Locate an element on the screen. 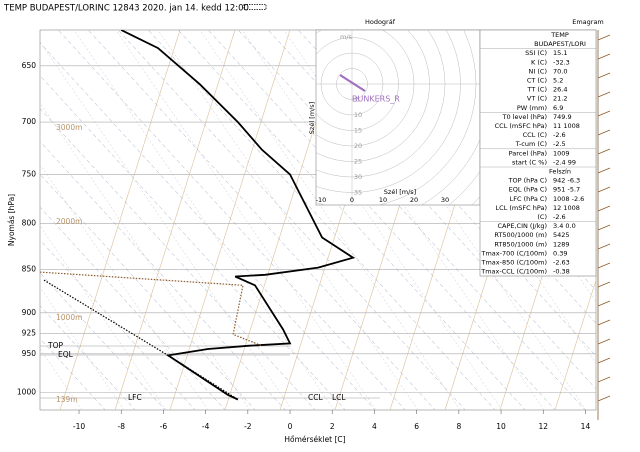  y-tick-label: 950 is located at coordinates (29, 353).